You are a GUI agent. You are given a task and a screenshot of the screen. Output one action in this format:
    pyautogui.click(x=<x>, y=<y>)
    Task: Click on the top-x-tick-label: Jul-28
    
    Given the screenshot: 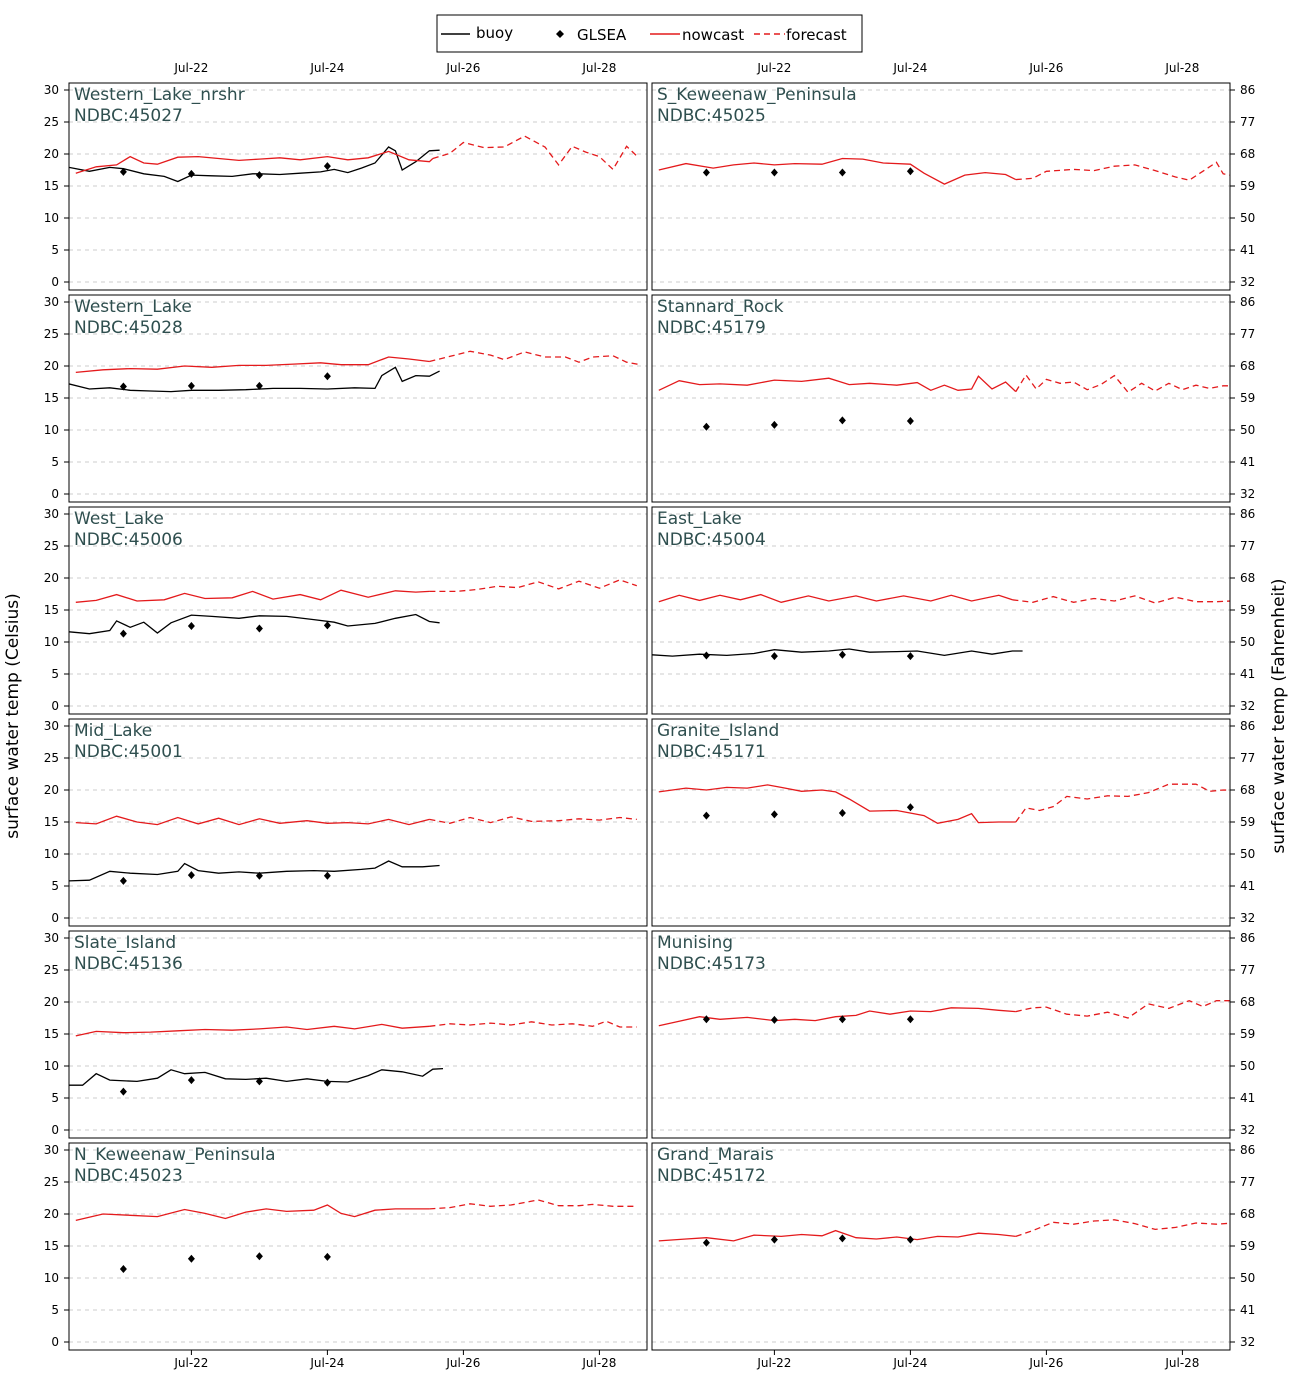 What is the action you would take?
    pyautogui.click(x=598, y=68)
    